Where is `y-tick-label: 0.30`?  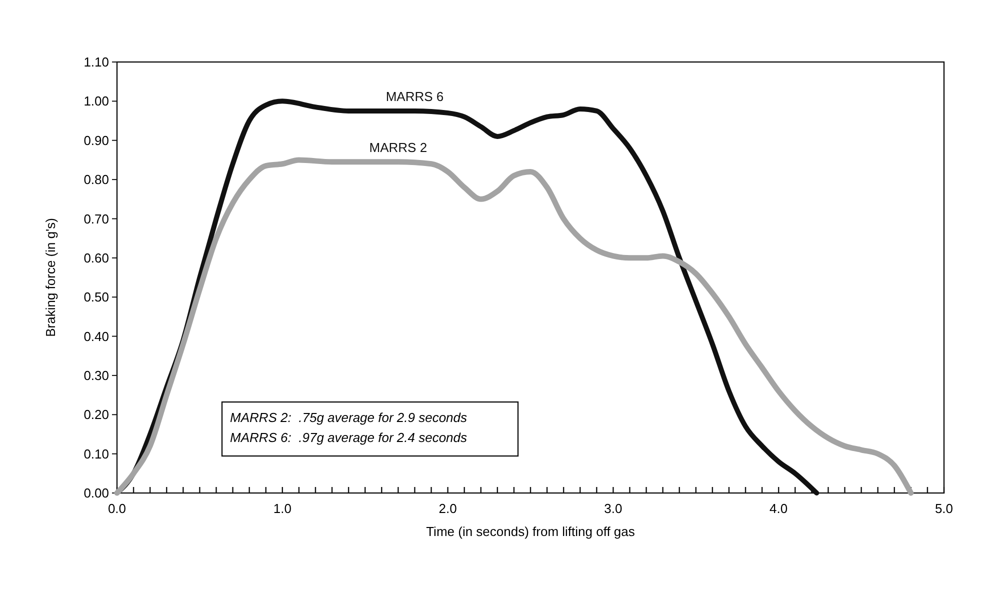
y-tick-label: 0.30 is located at coordinates (96, 376).